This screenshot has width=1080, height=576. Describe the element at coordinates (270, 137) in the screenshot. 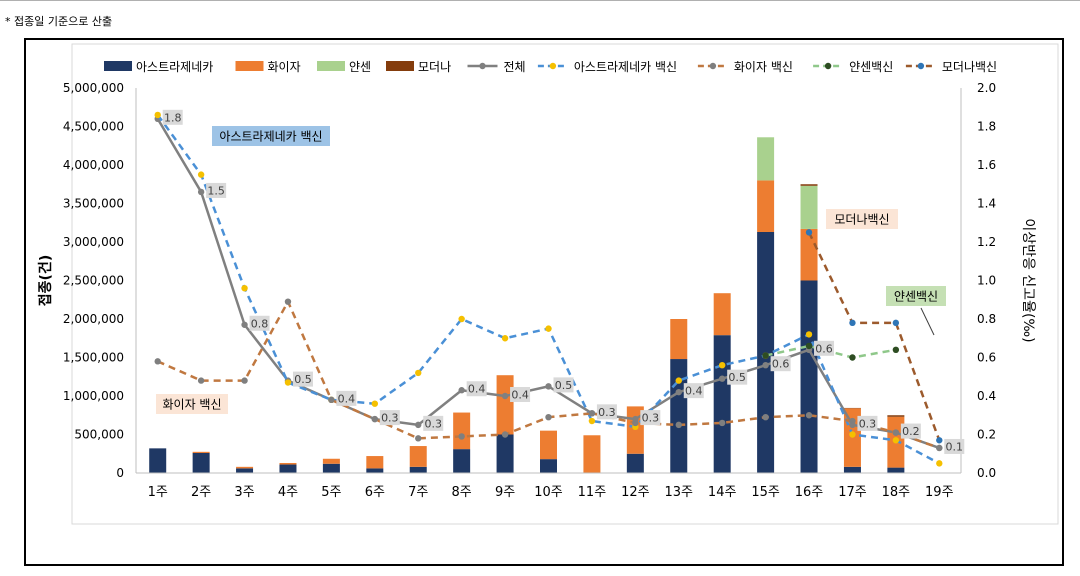

I see `callout-label: 아스트라제네카 백신` at that location.